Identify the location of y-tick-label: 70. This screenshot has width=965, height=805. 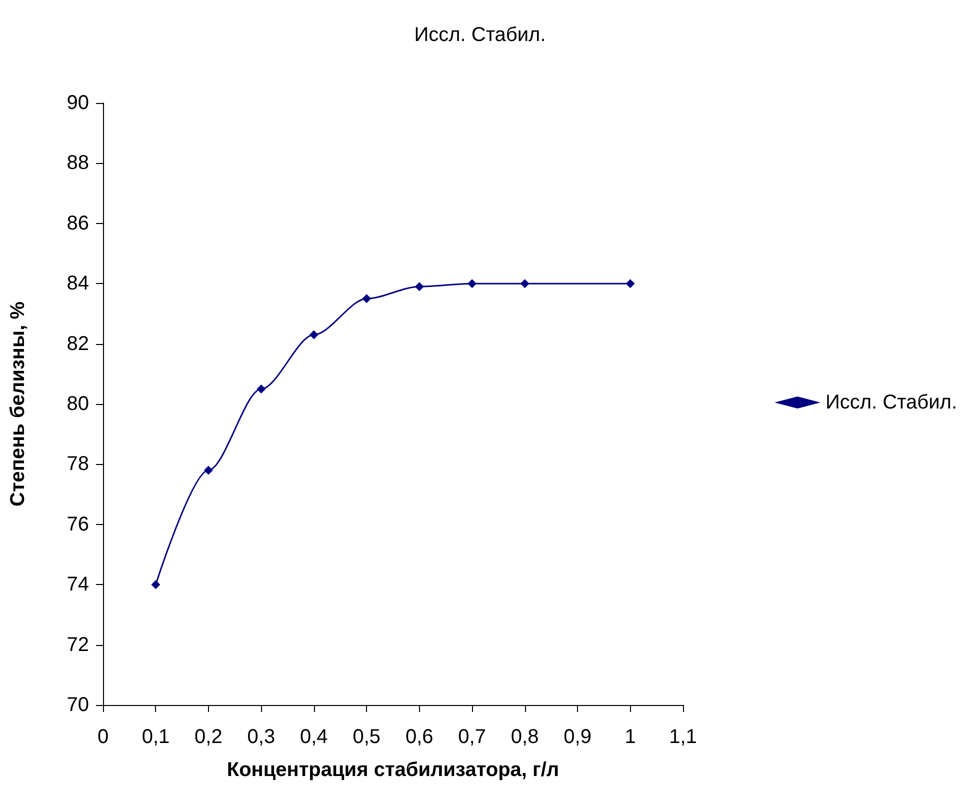
(77, 705).